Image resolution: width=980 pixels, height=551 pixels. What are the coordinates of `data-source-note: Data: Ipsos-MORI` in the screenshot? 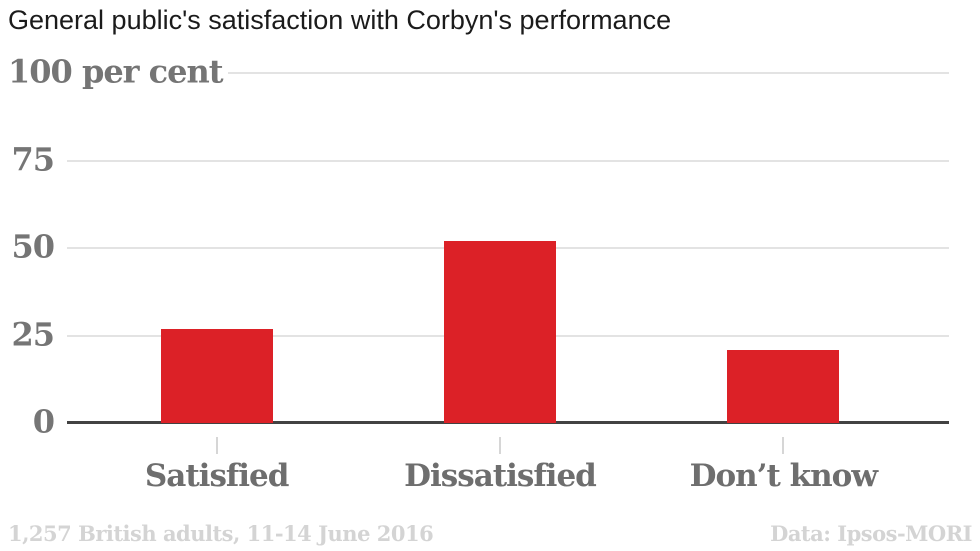 It's located at (871, 533).